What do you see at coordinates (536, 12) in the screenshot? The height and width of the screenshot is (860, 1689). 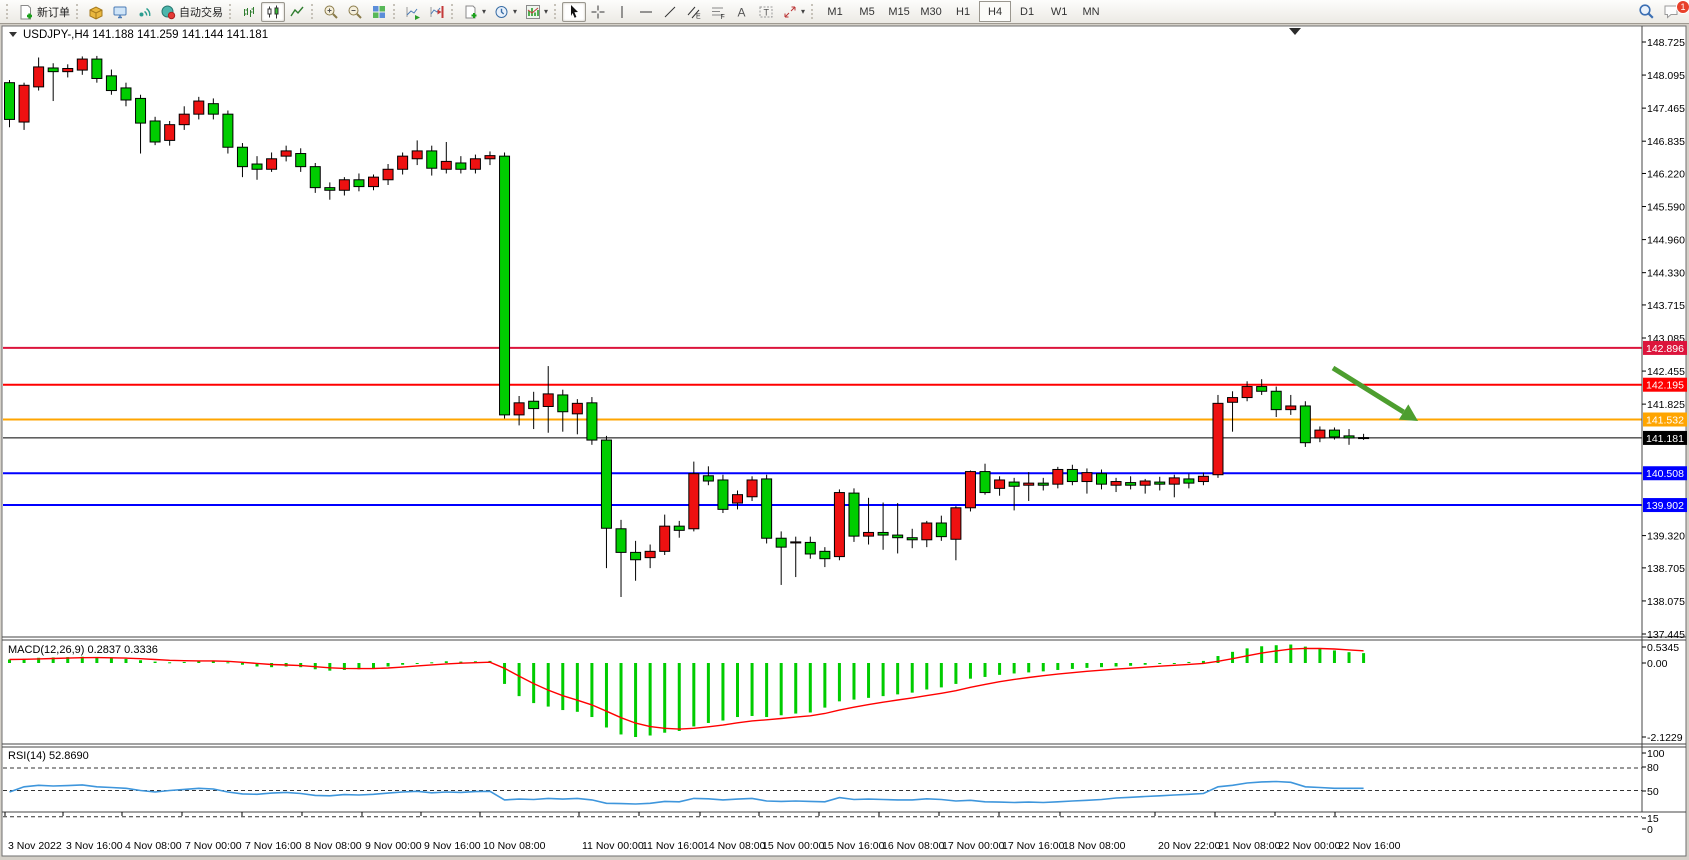 I see `indicators-button: ▾` at bounding box center [536, 12].